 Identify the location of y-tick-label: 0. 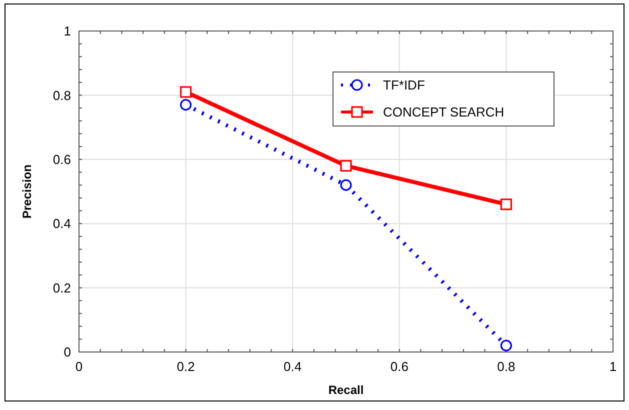
(67, 352).